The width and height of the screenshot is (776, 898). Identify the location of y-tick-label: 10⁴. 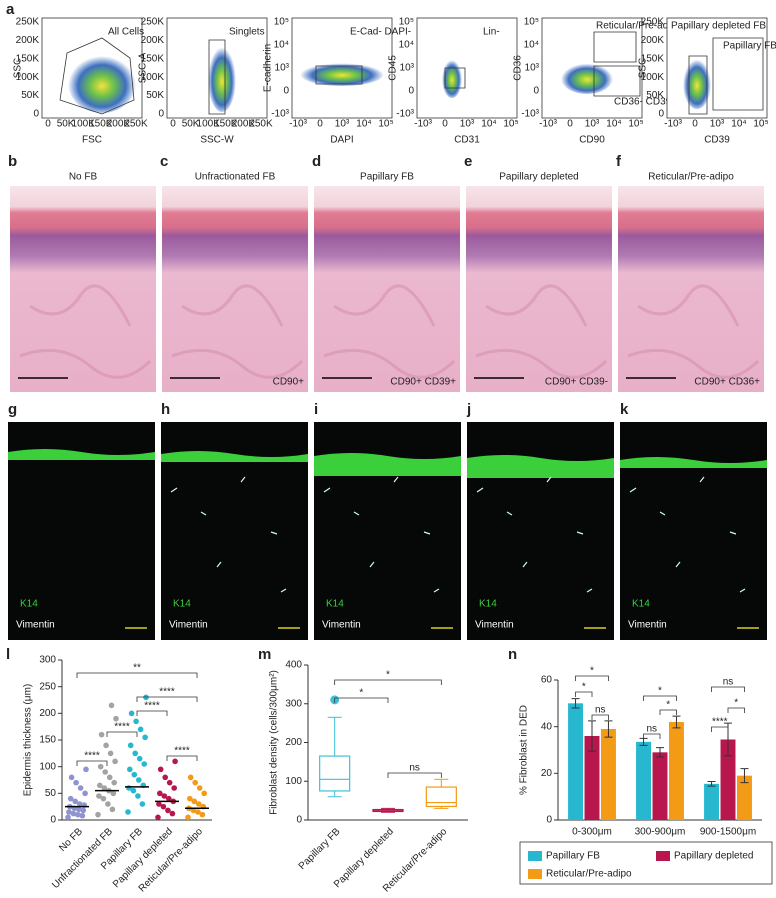
(531, 45).